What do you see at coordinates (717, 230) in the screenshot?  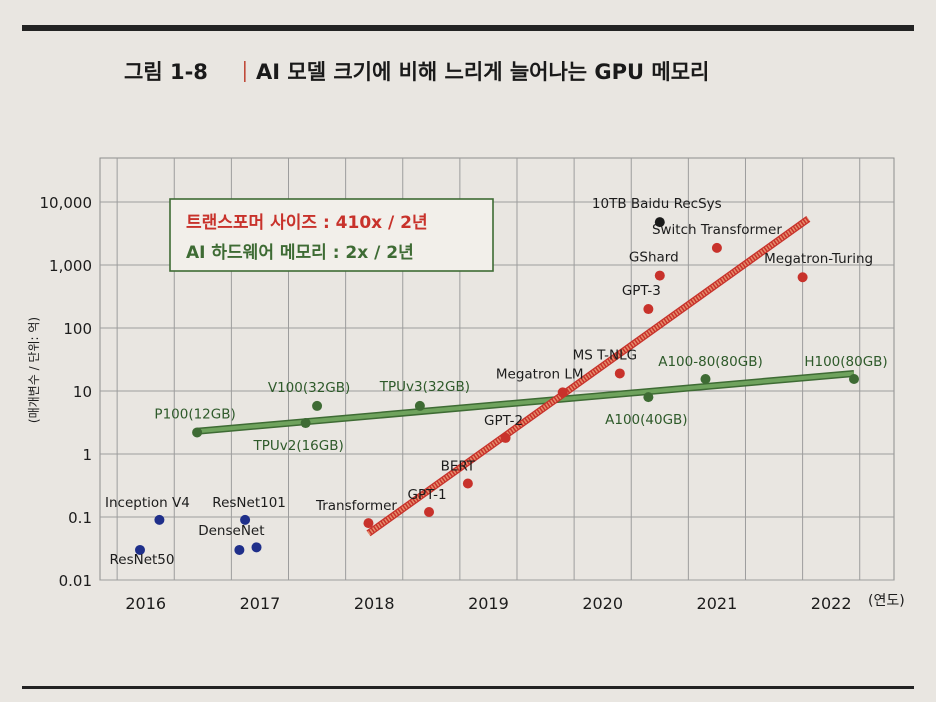 I see `point-label: Switch Transformer` at bounding box center [717, 230].